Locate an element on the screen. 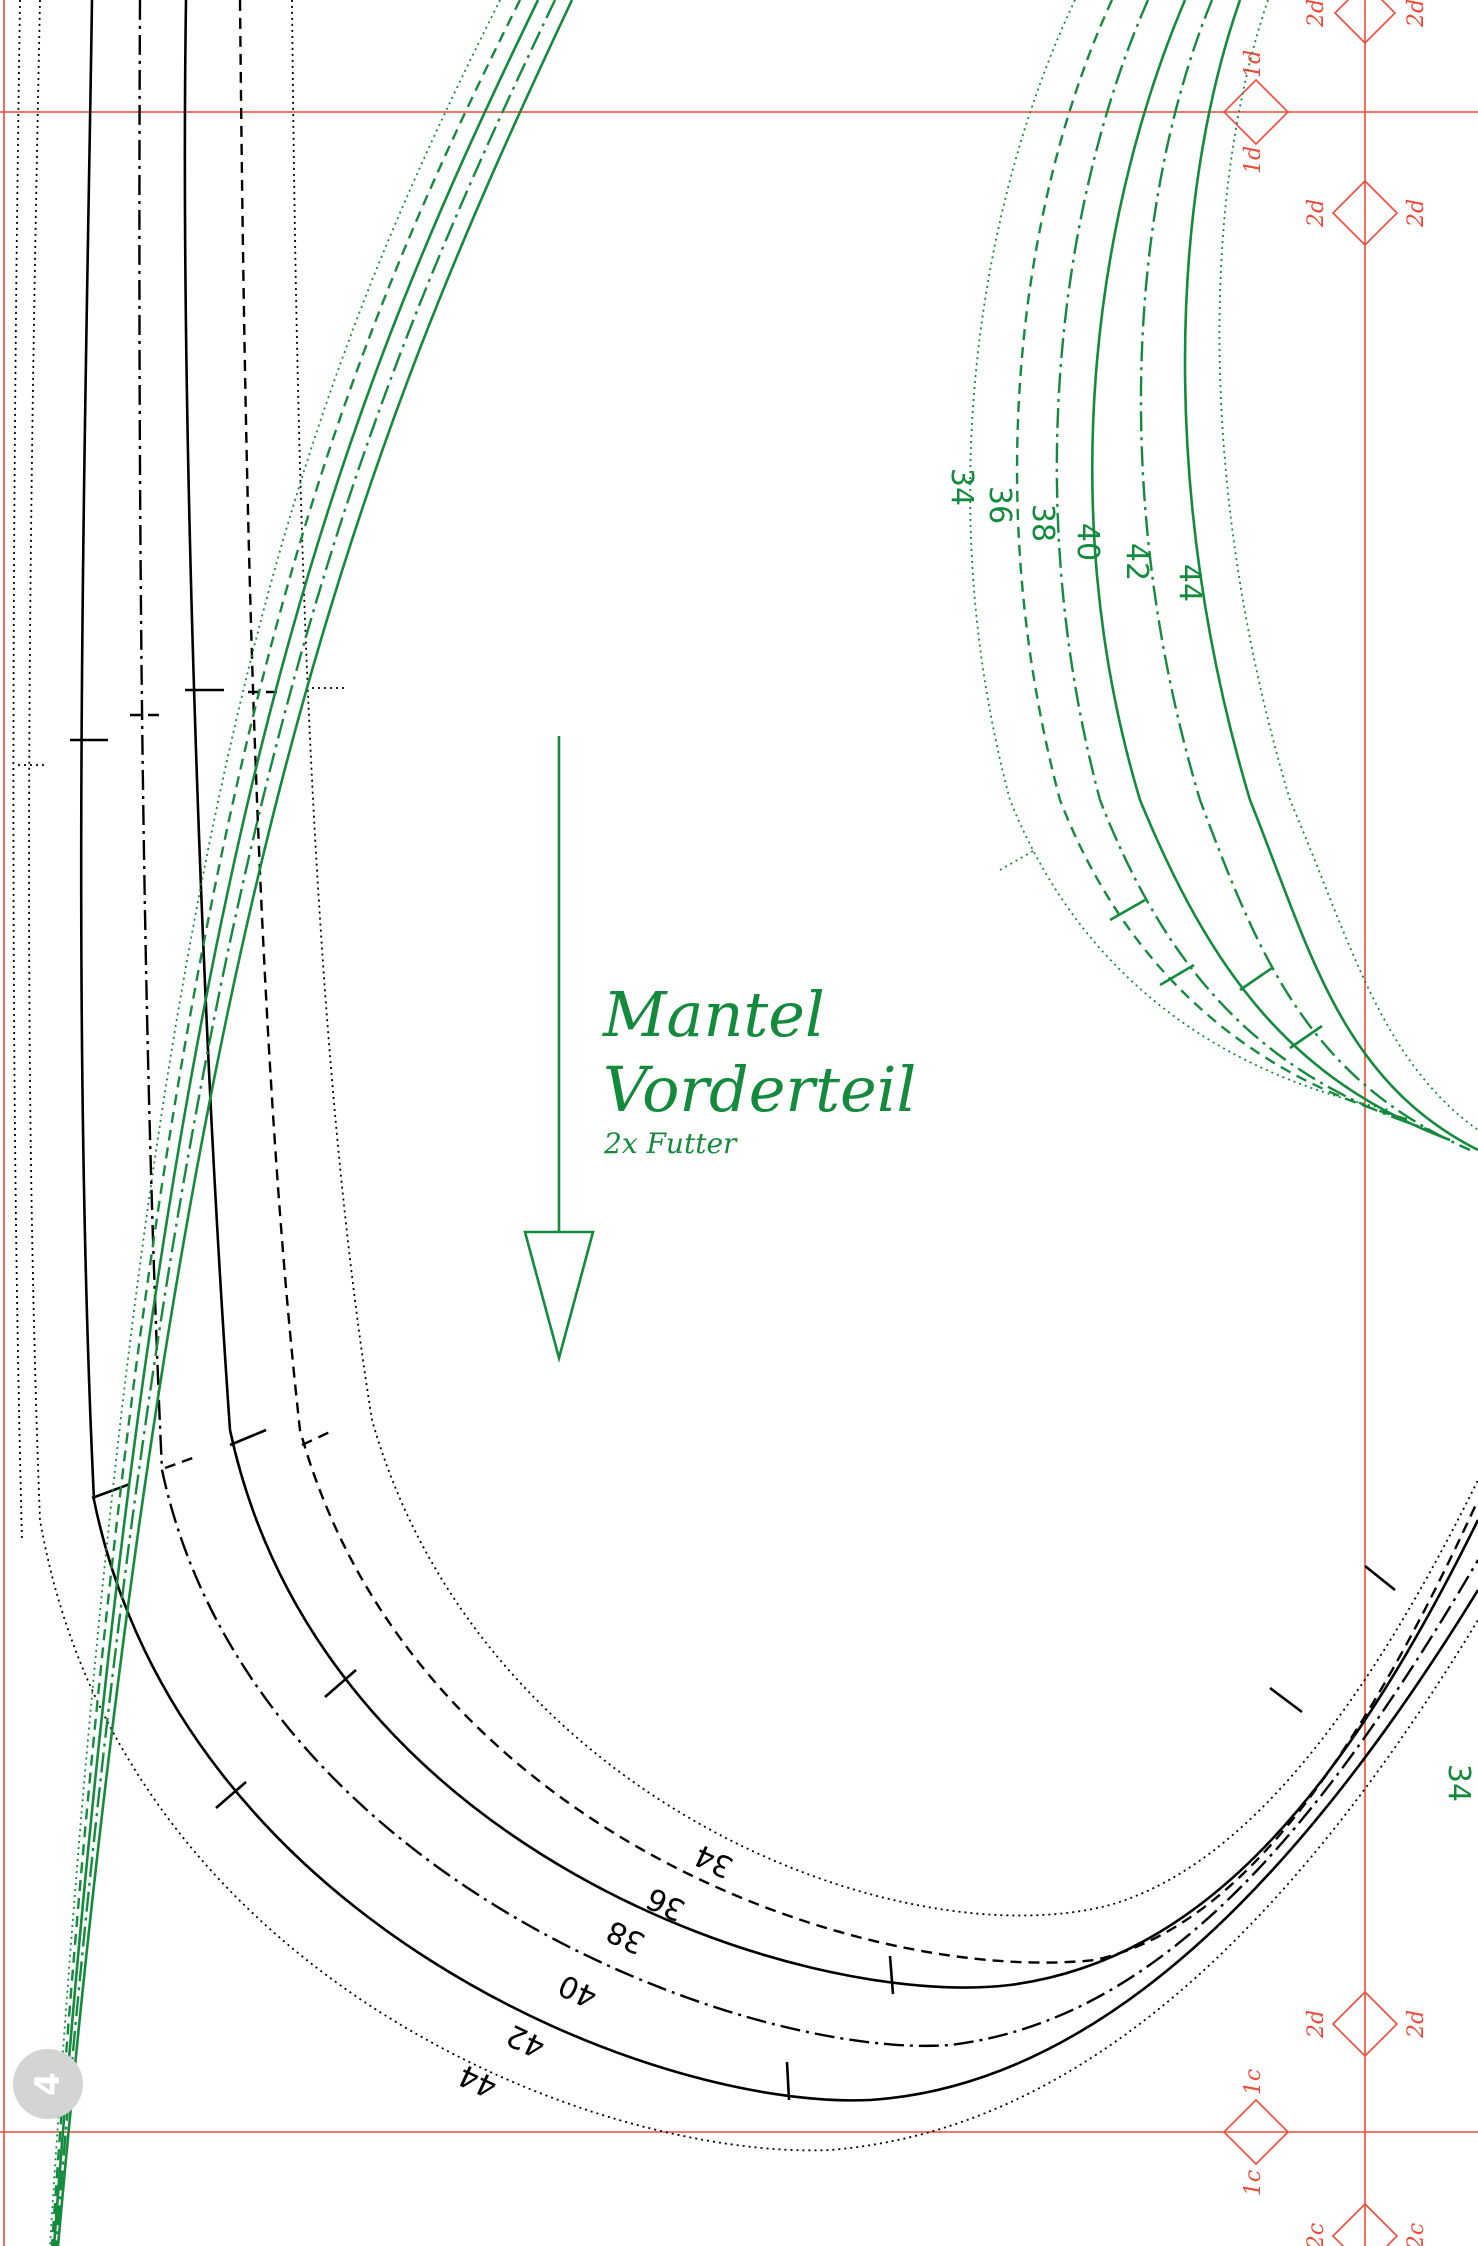 The image size is (1478, 2246). piece-title-line1: Mantel is located at coordinates (713, 1014).